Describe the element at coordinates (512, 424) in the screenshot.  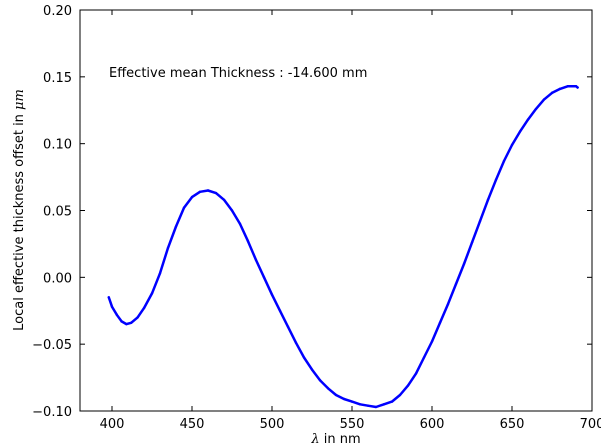
I see `x-tick-label: 650` at that location.